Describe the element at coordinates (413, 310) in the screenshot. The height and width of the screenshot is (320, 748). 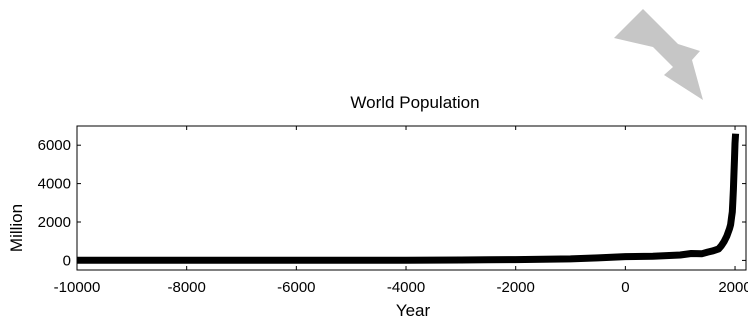
I see `x-axis-label: Year` at that location.